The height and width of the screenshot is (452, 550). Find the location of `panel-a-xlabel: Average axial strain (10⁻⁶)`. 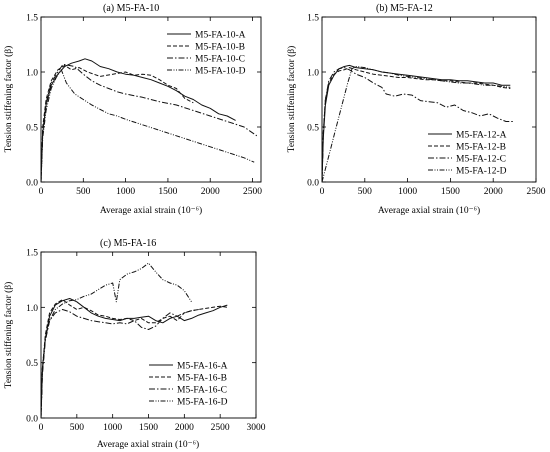

panel-a-xlabel: Average axial strain (10⁻⁶) is located at coordinates (151, 210).